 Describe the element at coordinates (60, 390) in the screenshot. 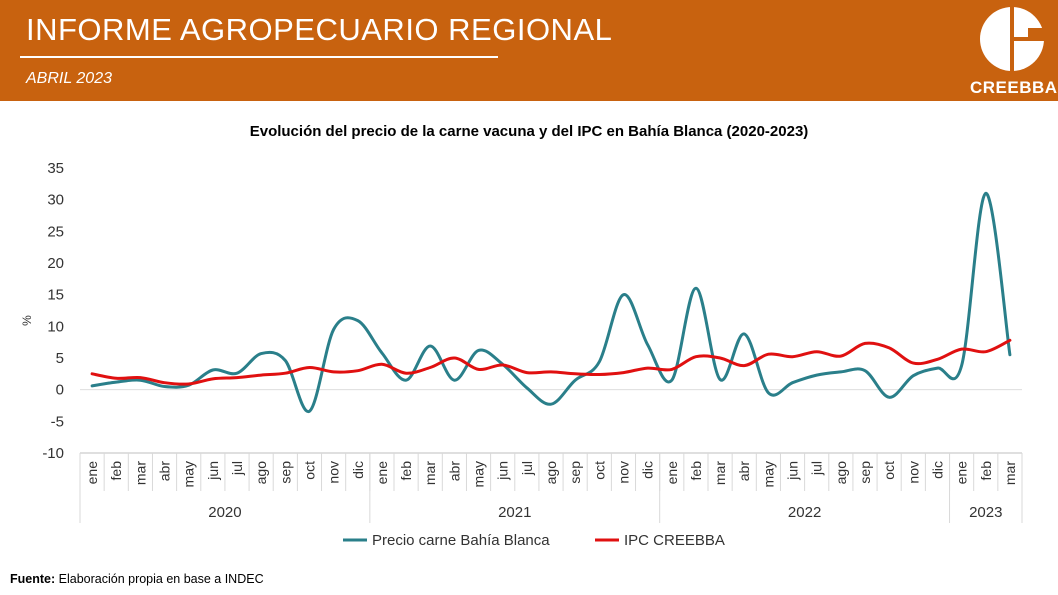

I see `y-tick-label: 0` at that location.